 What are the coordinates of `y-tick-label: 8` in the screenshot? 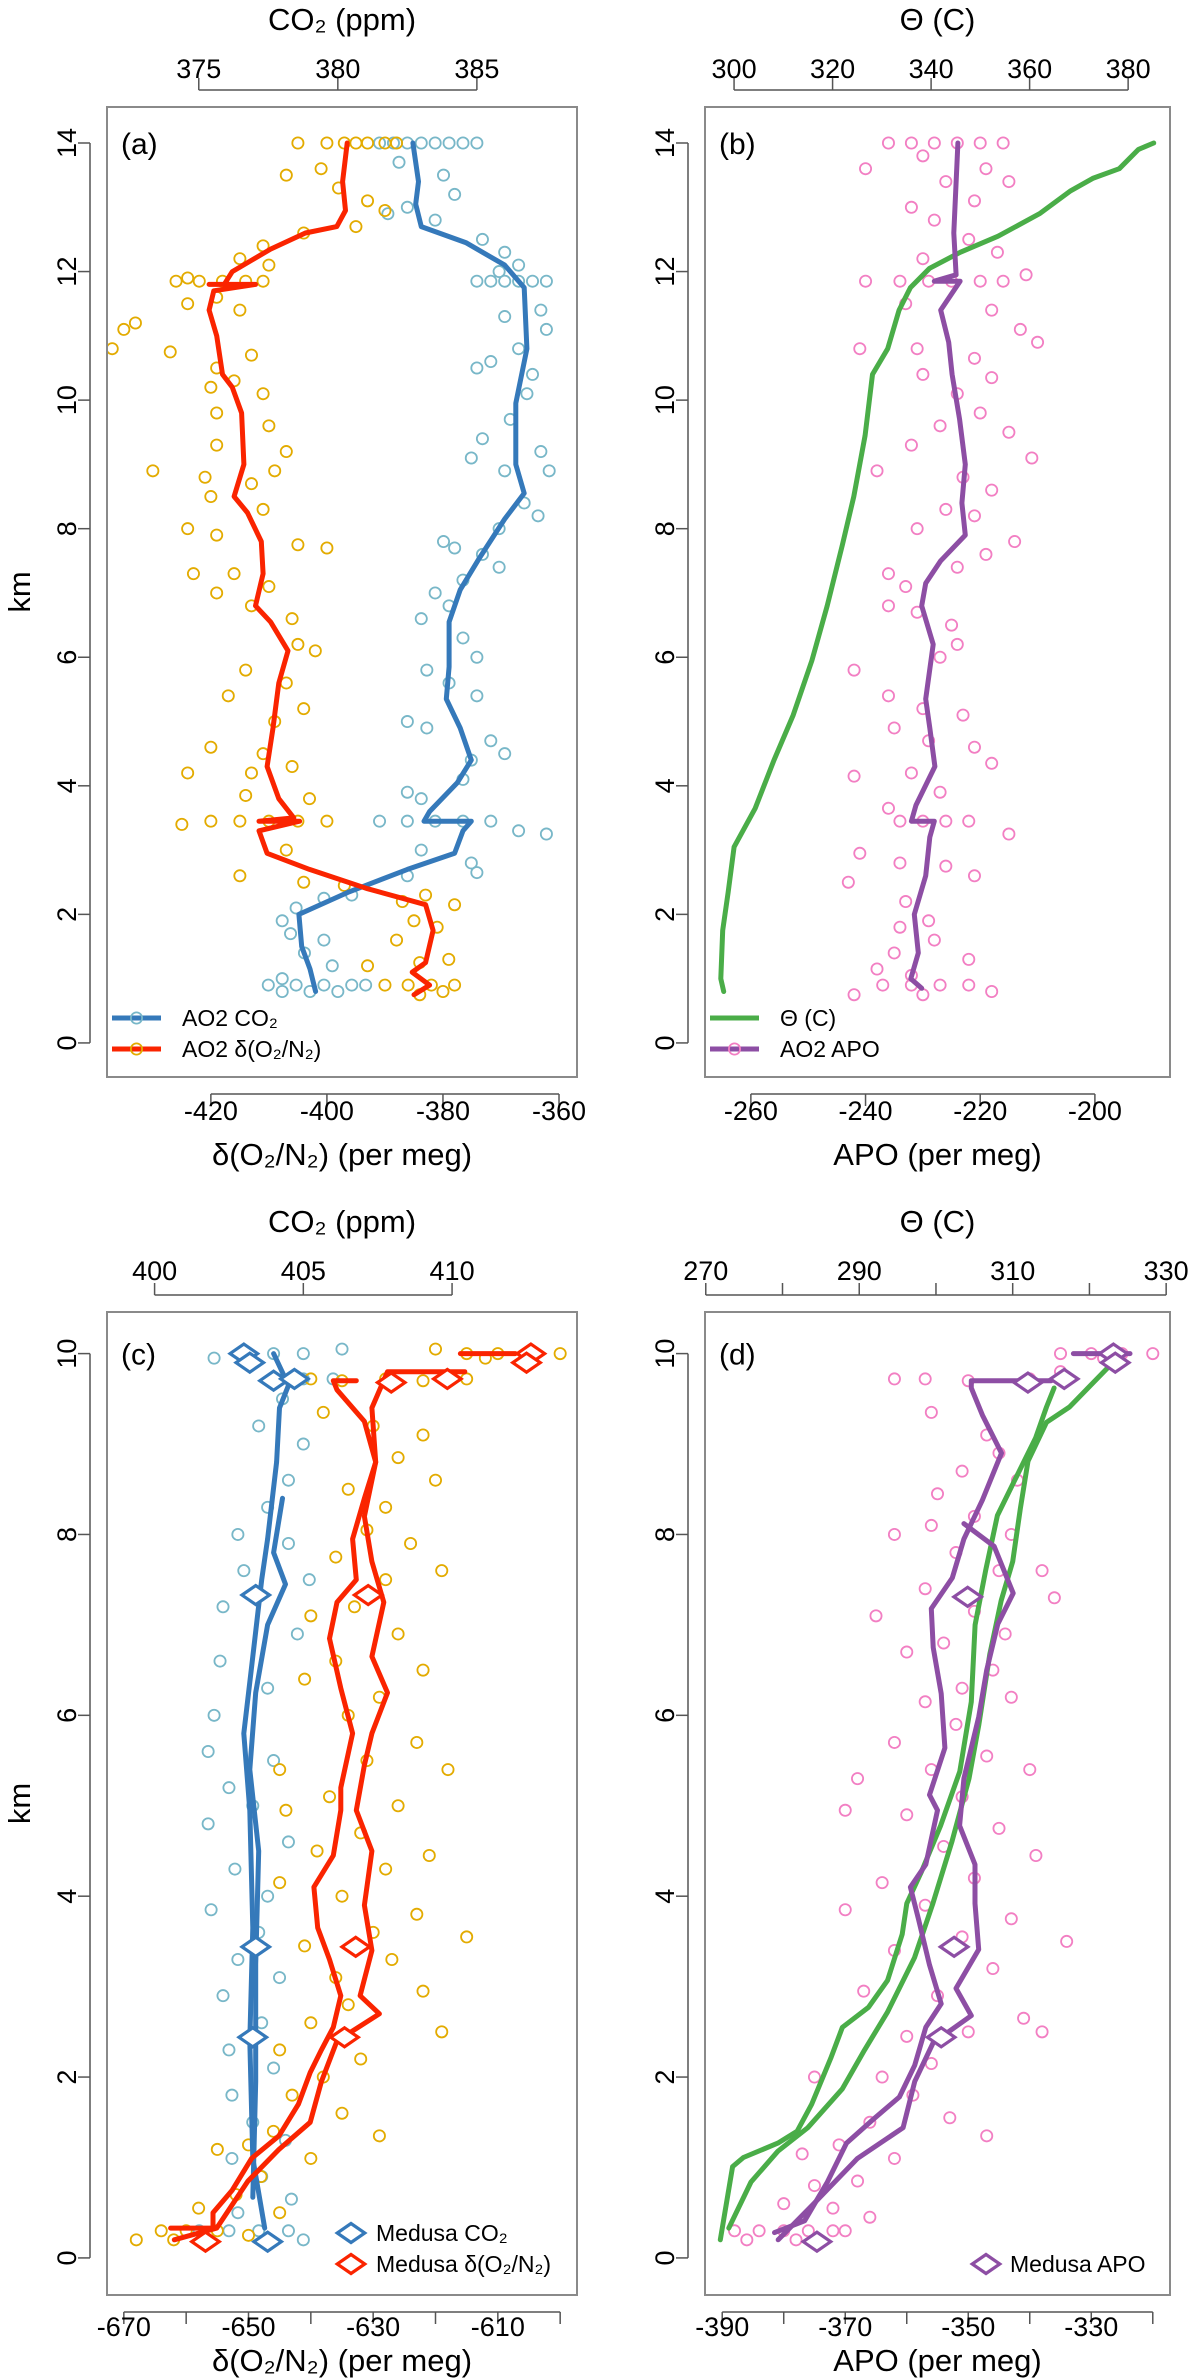 It's located at (665, 528).